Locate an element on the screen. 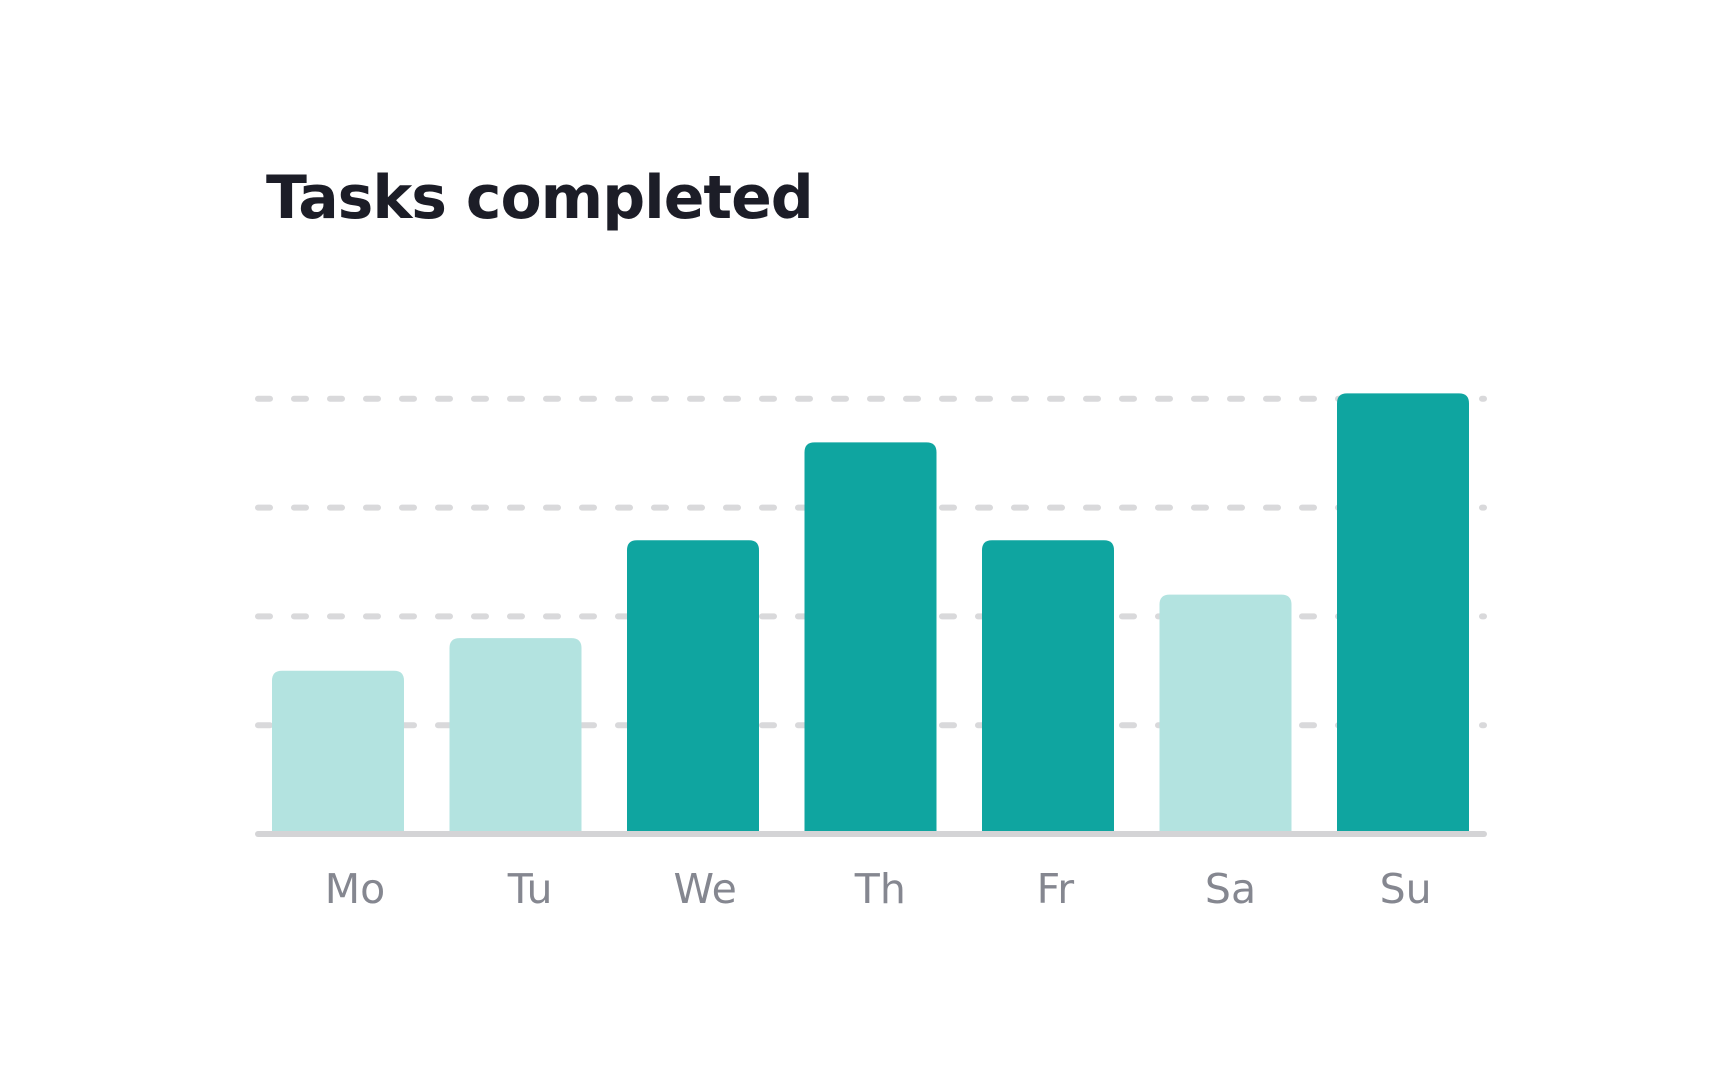 Image resolution: width=1728 pixels, height=1080 pixels. bar-fr is located at coordinates (1048, 687).